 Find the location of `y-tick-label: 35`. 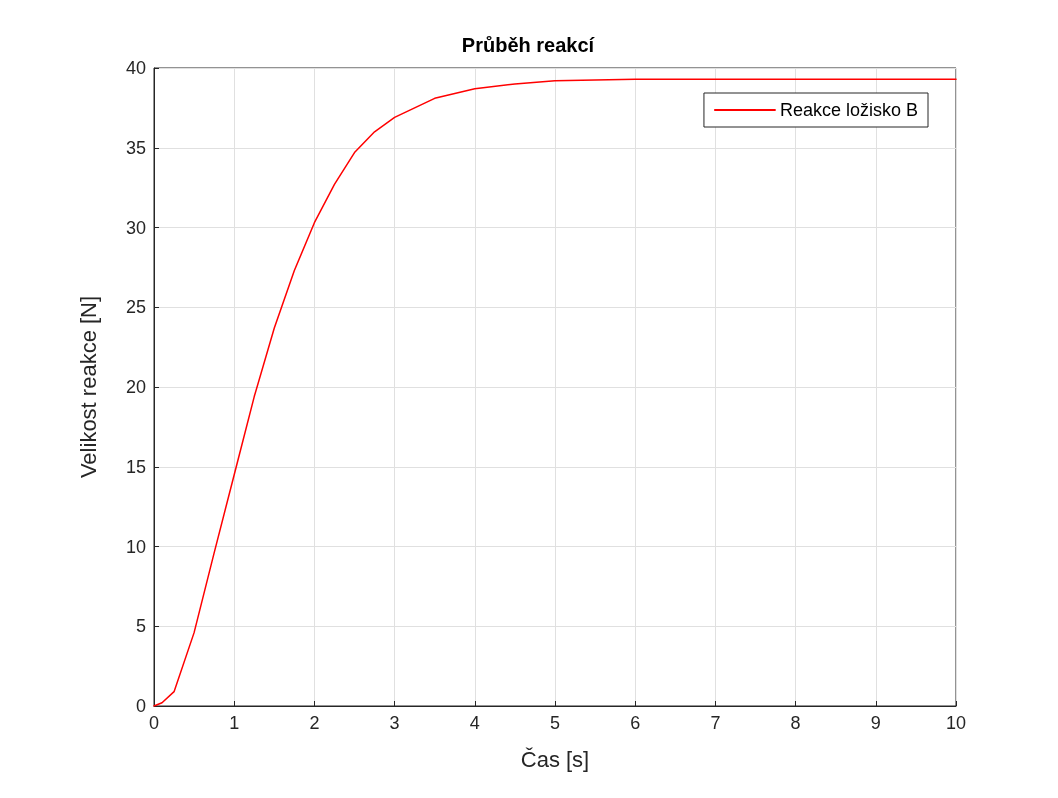

y-tick-label: 35 is located at coordinates (135, 147).